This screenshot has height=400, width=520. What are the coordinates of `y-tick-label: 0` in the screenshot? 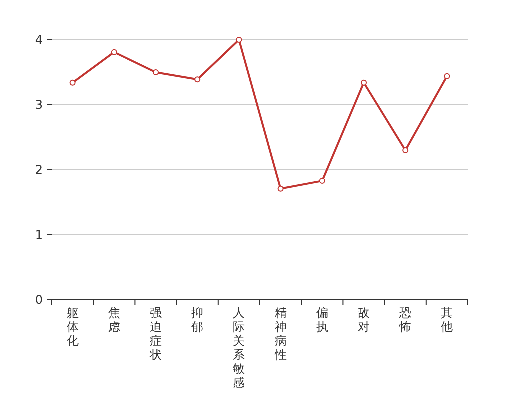 It's located at (39, 300).